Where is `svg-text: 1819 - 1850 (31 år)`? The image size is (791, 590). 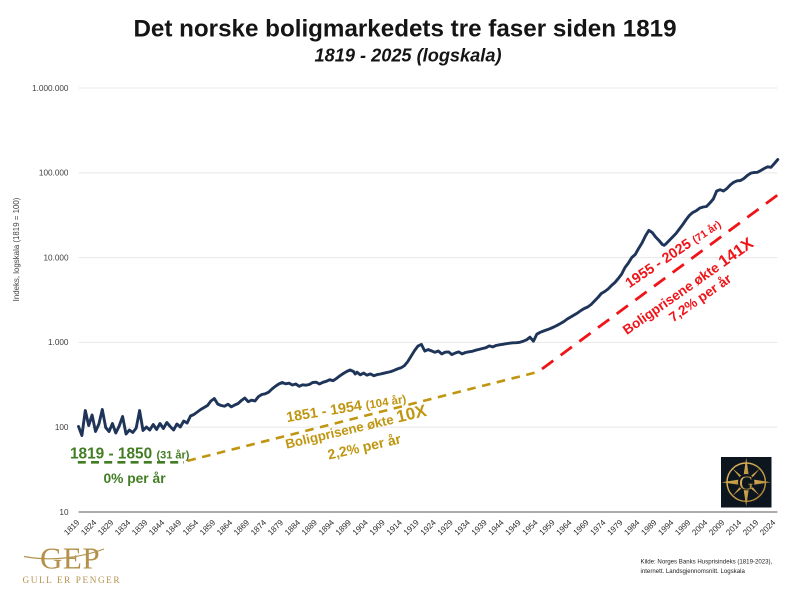 svg-text: 1819 - 1850 (31 år) is located at coordinates (130, 454).